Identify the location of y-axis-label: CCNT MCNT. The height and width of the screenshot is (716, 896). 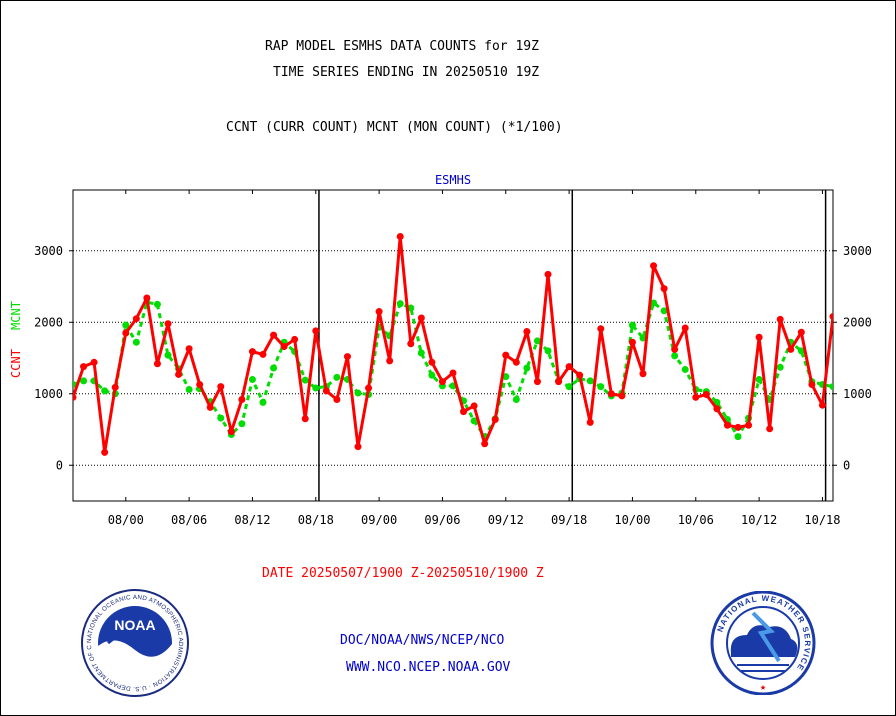
(16, 339).